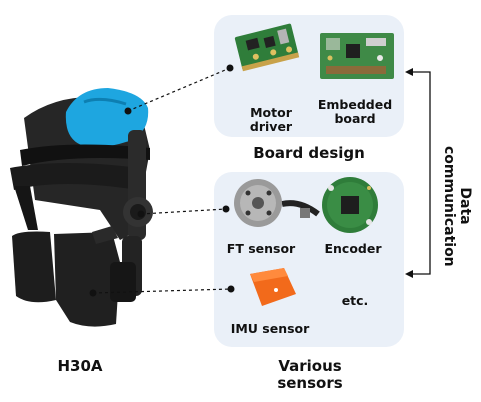  Describe the element at coordinates (357, 56) in the screenshot. I see `embedded-board-image` at that location.